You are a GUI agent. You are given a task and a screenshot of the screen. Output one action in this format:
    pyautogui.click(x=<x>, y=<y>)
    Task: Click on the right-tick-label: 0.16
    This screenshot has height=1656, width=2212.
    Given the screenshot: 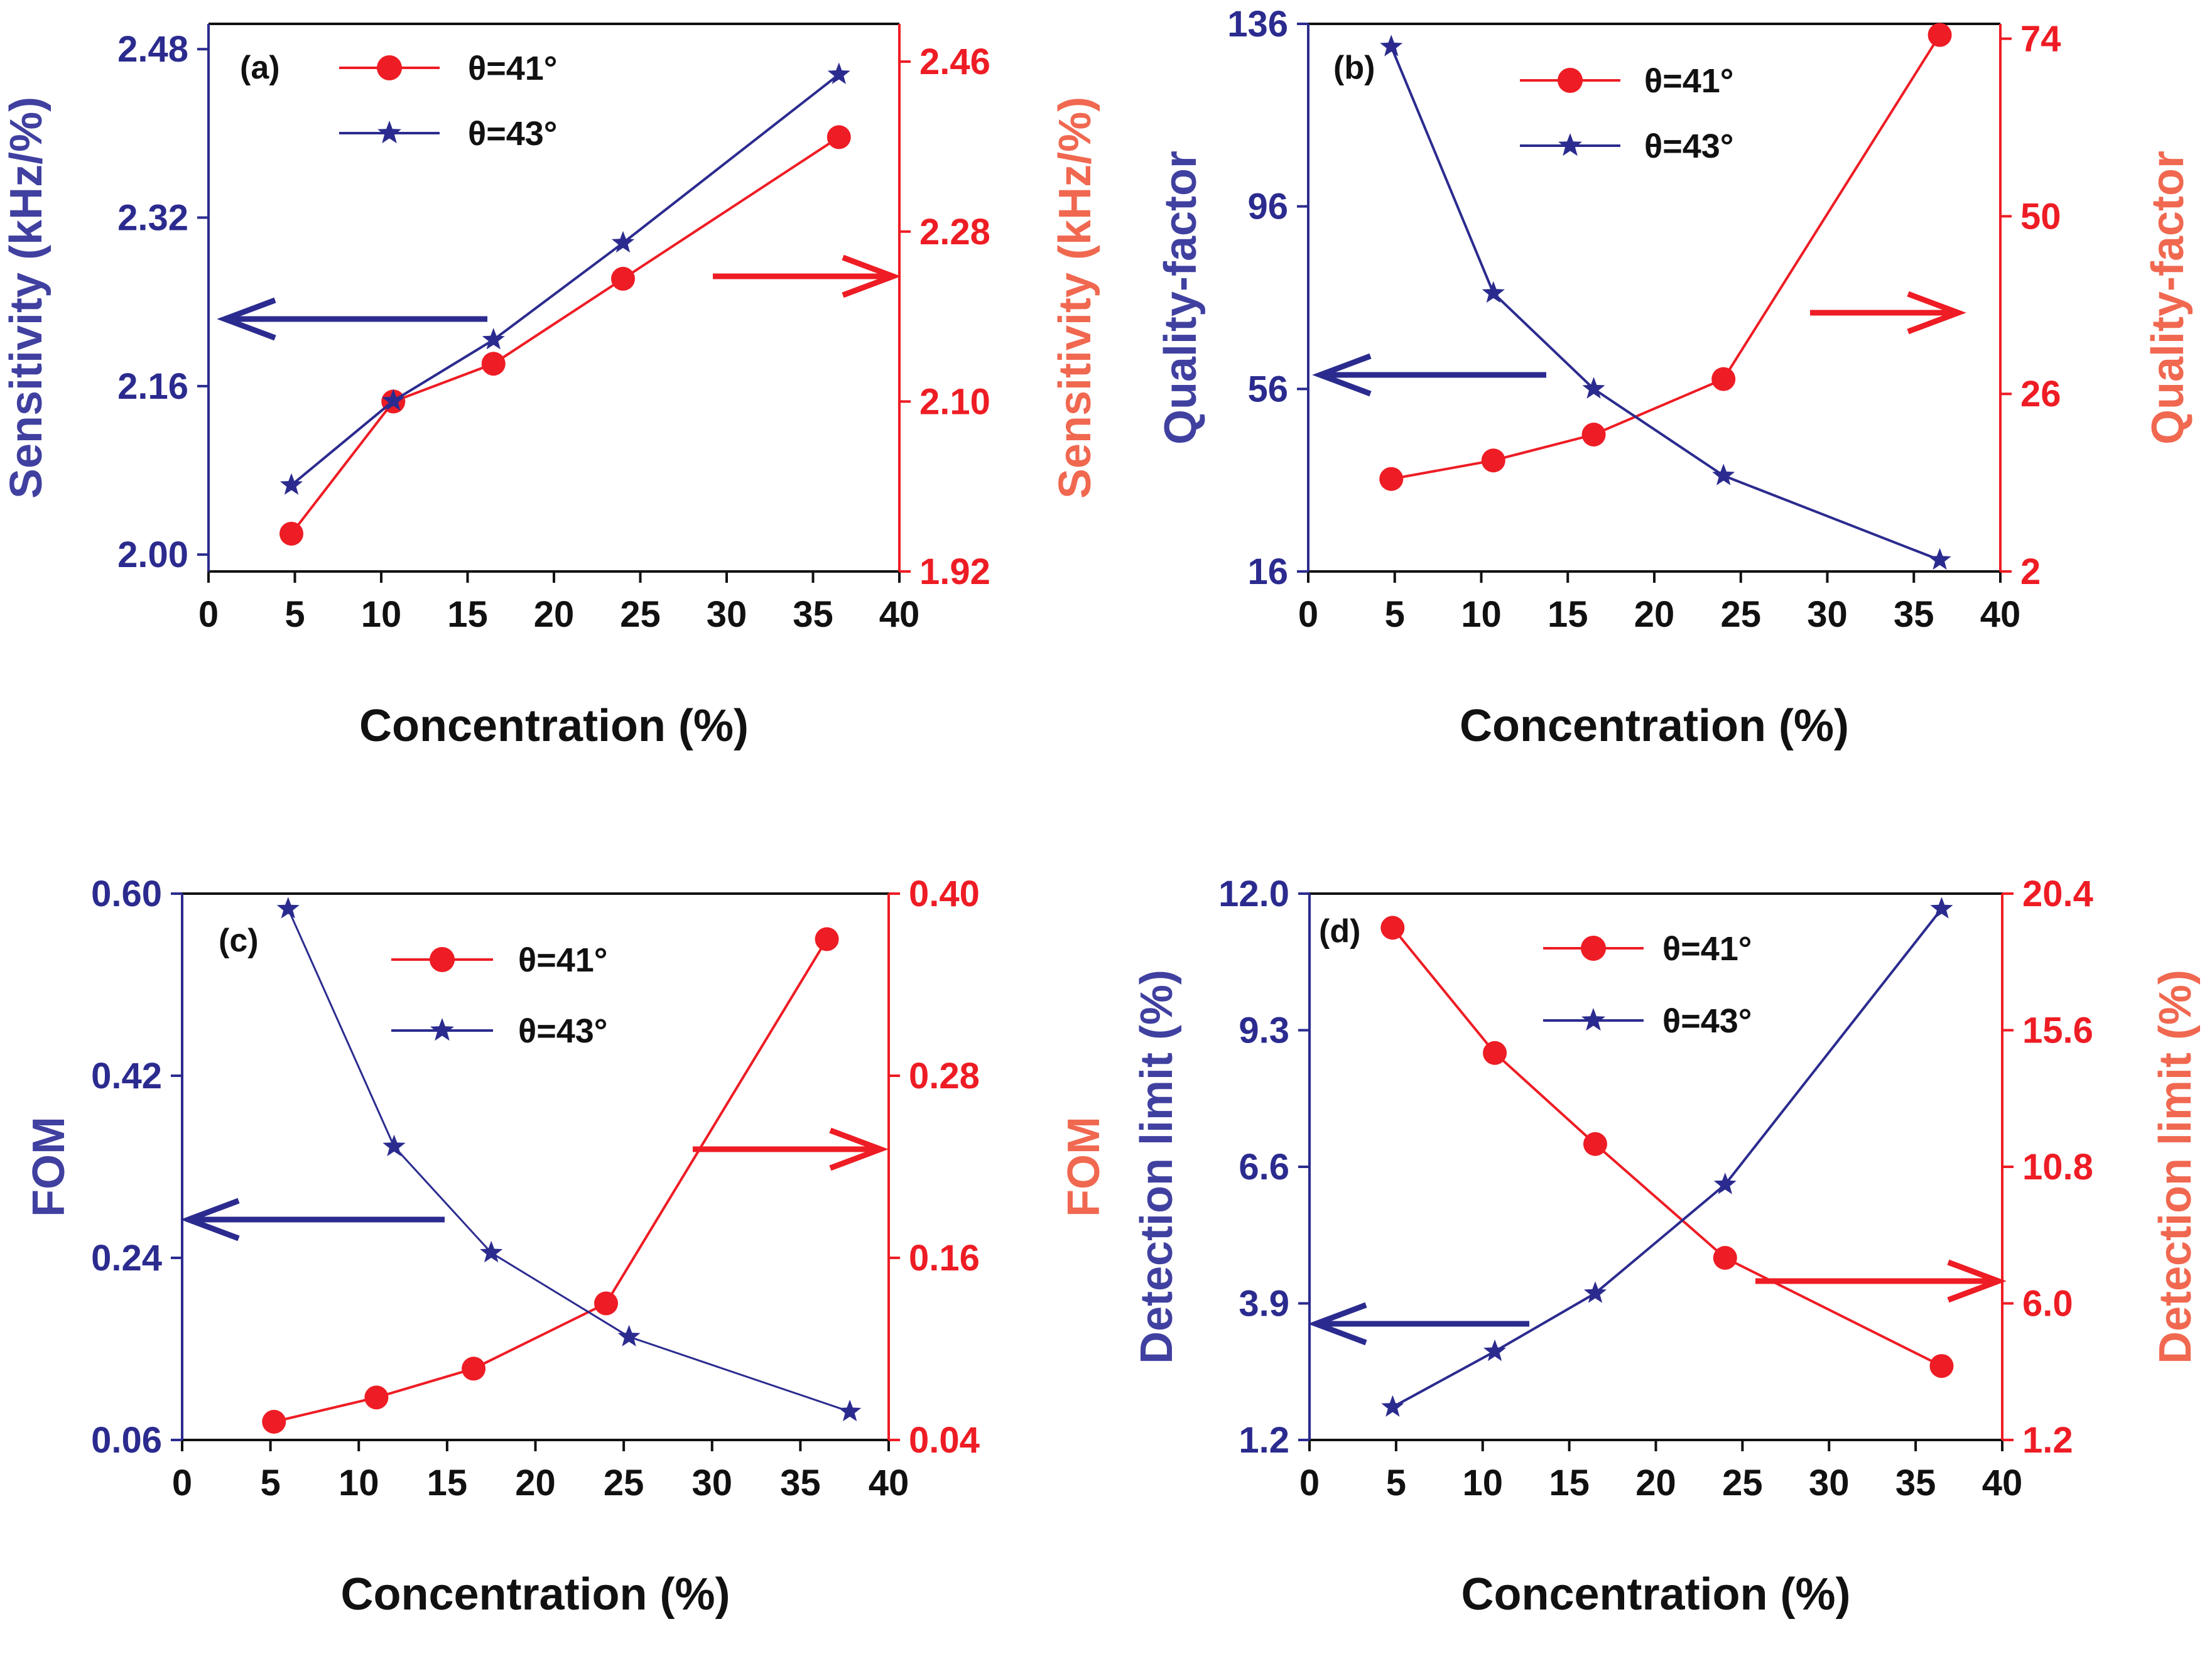 What is the action you would take?
    pyautogui.click(x=945, y=1258)
    